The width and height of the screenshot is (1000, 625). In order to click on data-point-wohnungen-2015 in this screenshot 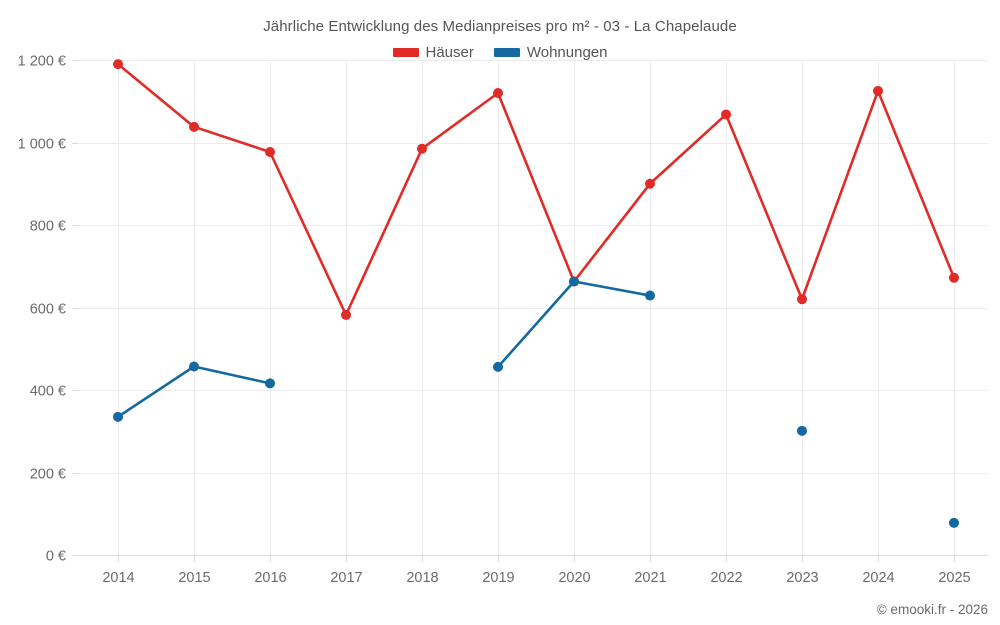, I will do `click(194, 366)`.